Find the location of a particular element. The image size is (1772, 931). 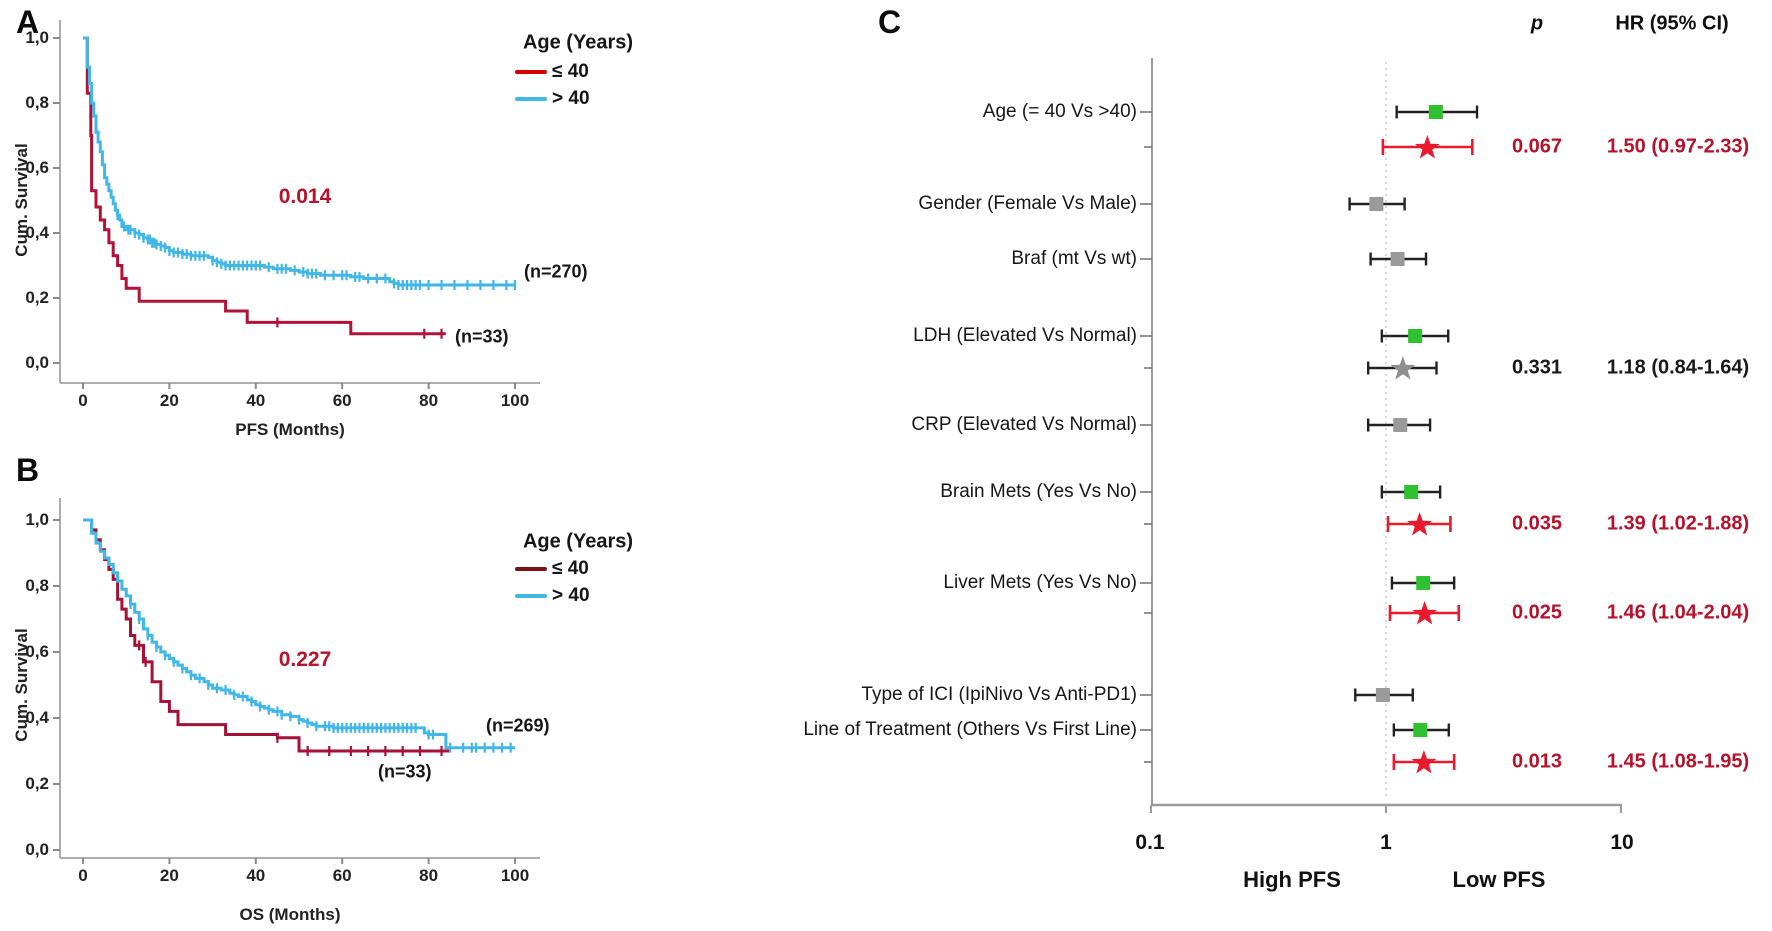

forest-p-value-text: 0.331 is located at coordinates (1537, 367).